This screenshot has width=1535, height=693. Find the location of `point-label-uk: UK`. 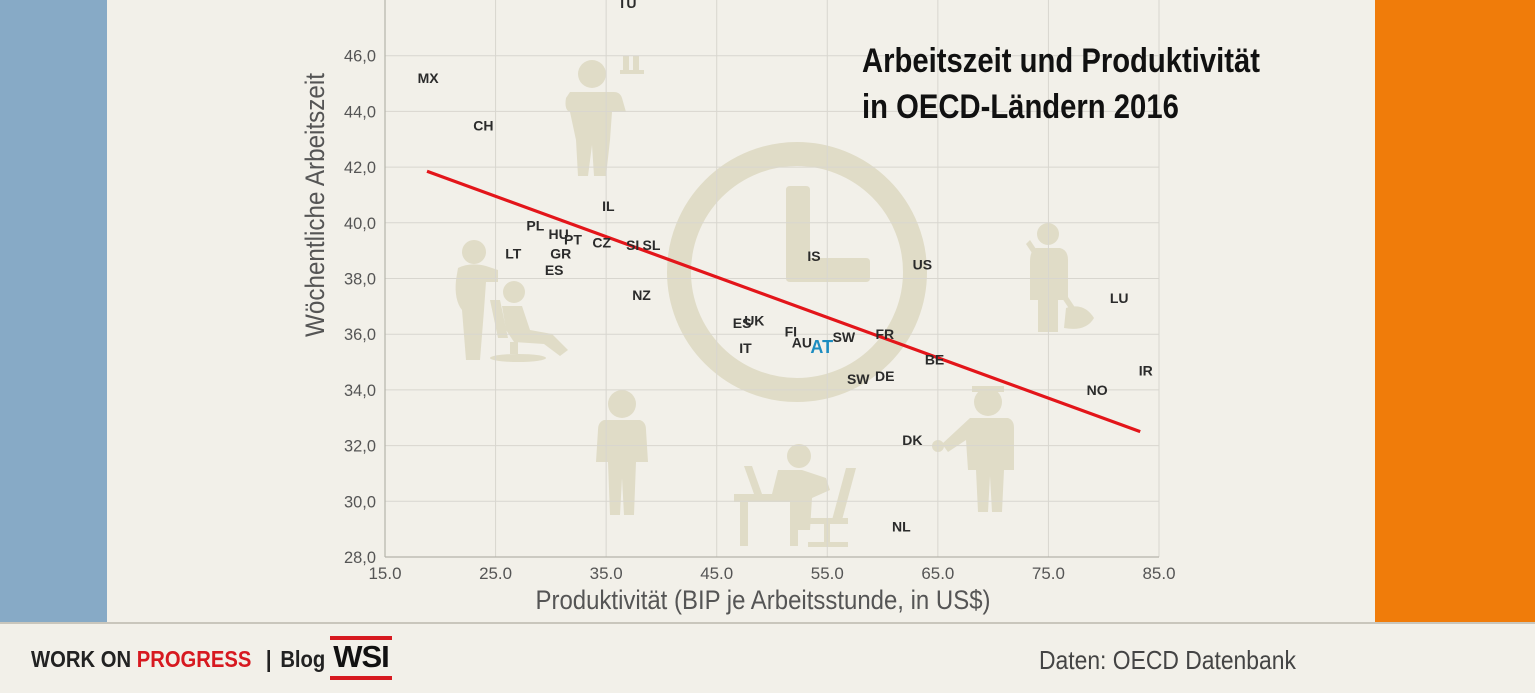

point-label-uk: UK is located at coordinates (754, 320).